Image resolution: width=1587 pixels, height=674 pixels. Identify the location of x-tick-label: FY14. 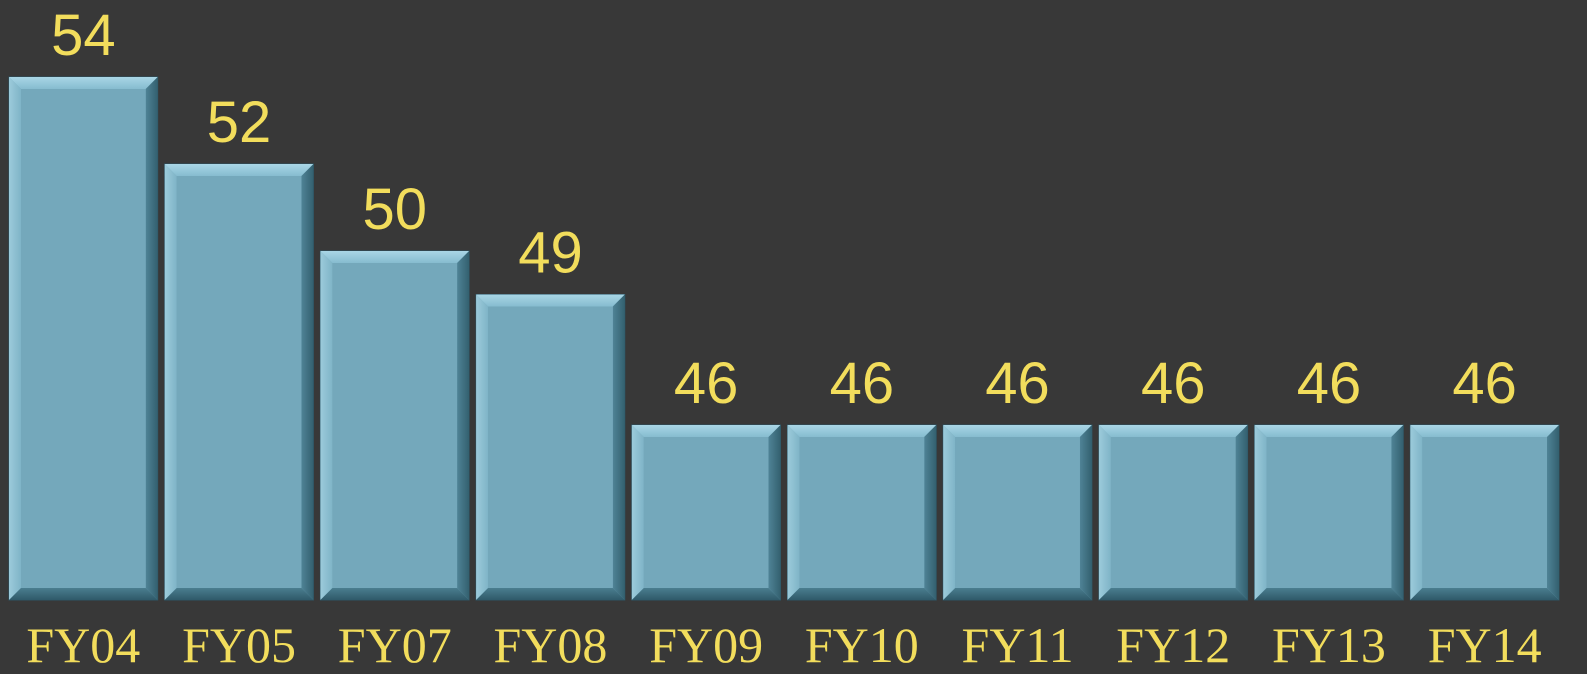
(1485, 645).